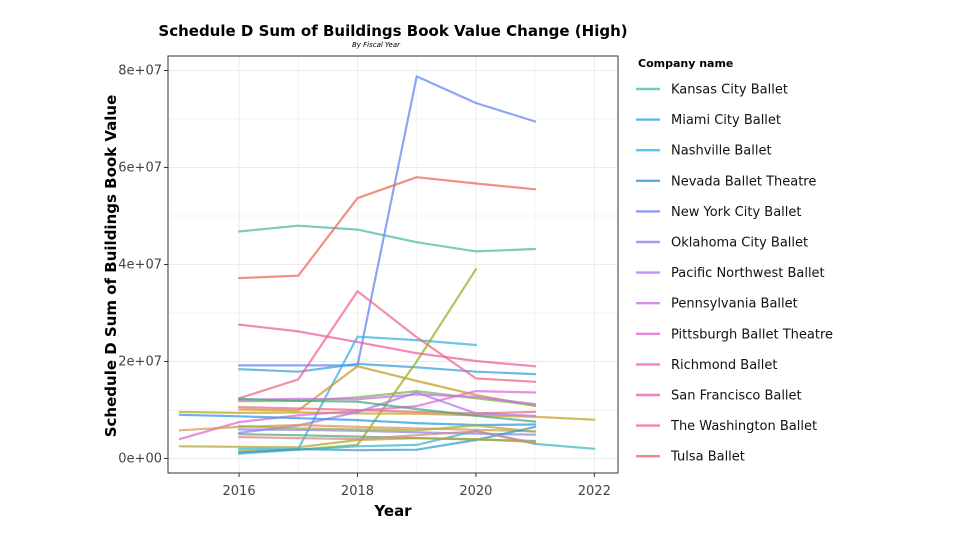 The width and height of the screenshot is (960, 540). Describe the element at coordinates (739, 243) in the screenshot. I see `legend-label: Oklahoma City Ballet` at that location.